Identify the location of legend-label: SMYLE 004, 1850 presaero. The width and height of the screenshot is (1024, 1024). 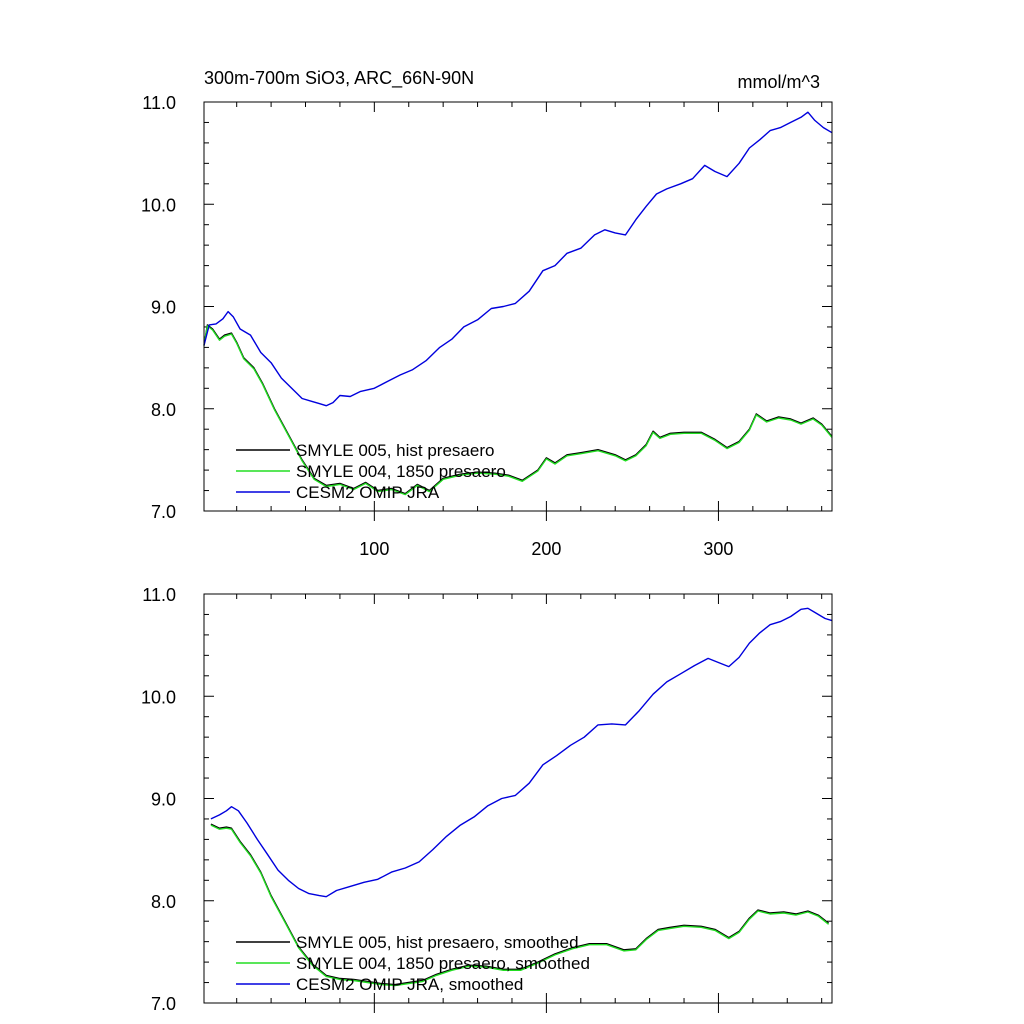
(401, 471).